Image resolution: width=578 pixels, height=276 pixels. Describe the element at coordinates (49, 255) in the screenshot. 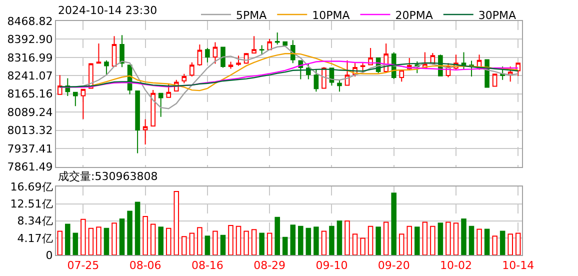

I see `y-tick-label: 0` at that location.